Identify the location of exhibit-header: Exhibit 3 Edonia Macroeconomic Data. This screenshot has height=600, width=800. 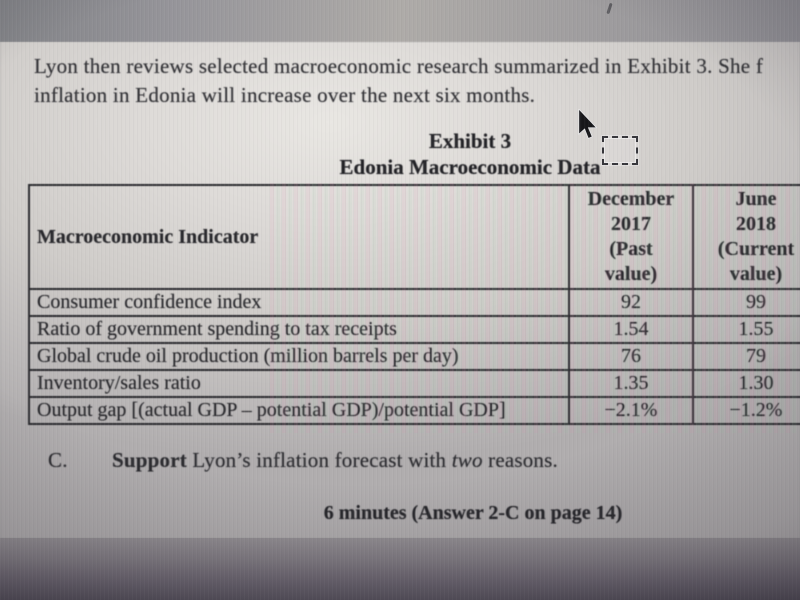
(470, 154).